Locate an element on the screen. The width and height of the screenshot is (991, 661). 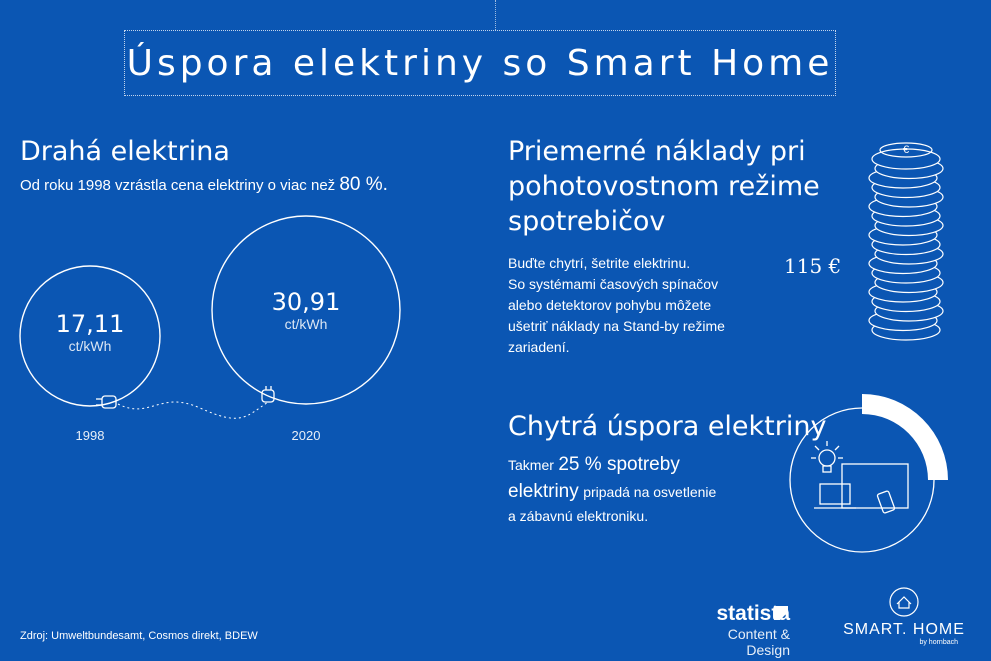
statista-mark-icon is located at coordinates (781, 613).